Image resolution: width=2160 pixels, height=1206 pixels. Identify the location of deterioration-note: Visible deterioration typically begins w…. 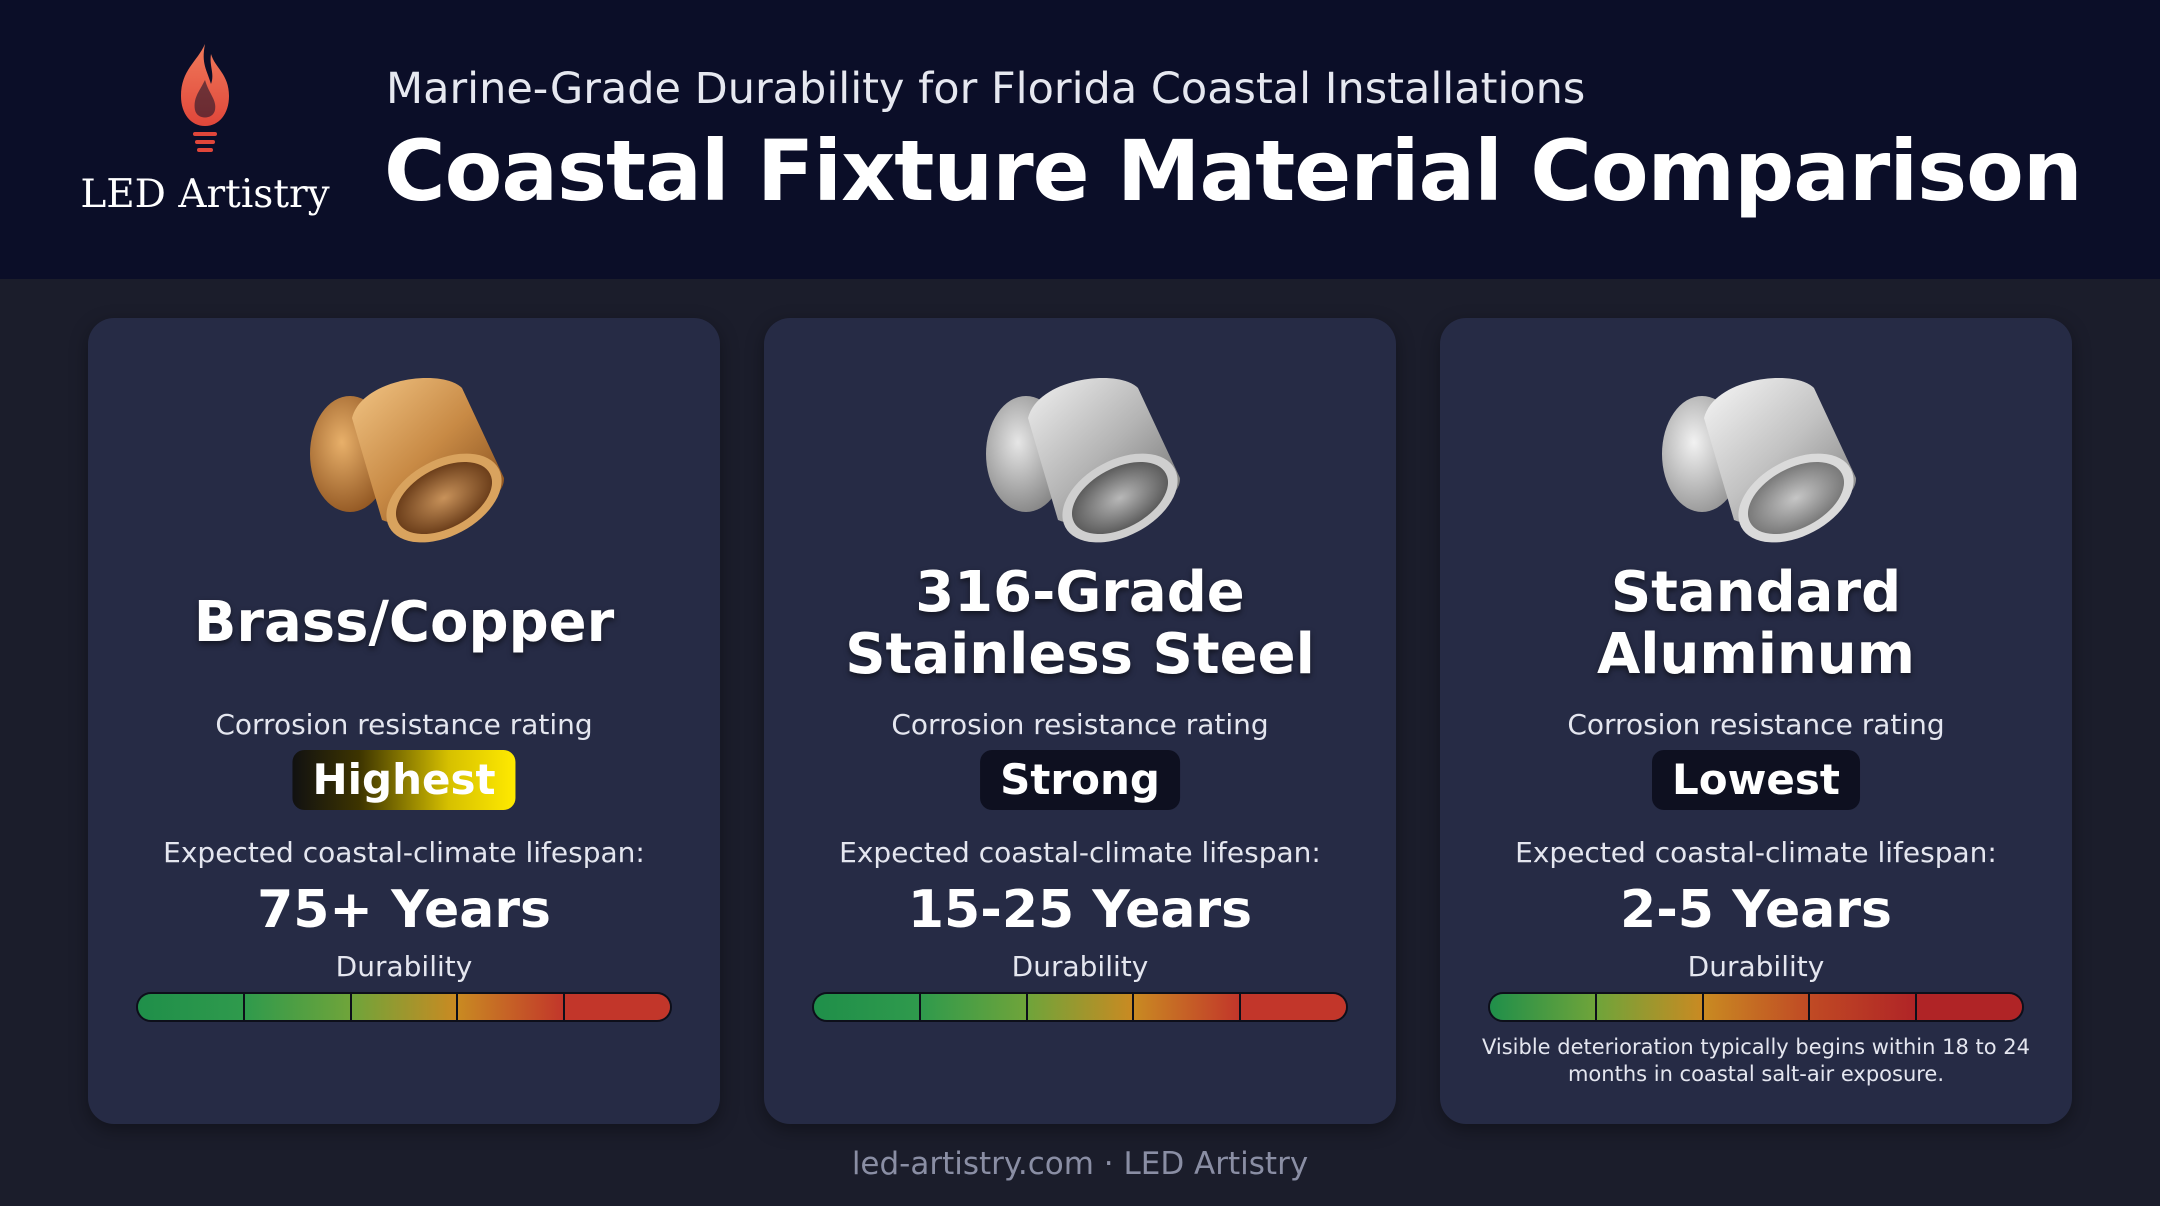
(1756, 1060).